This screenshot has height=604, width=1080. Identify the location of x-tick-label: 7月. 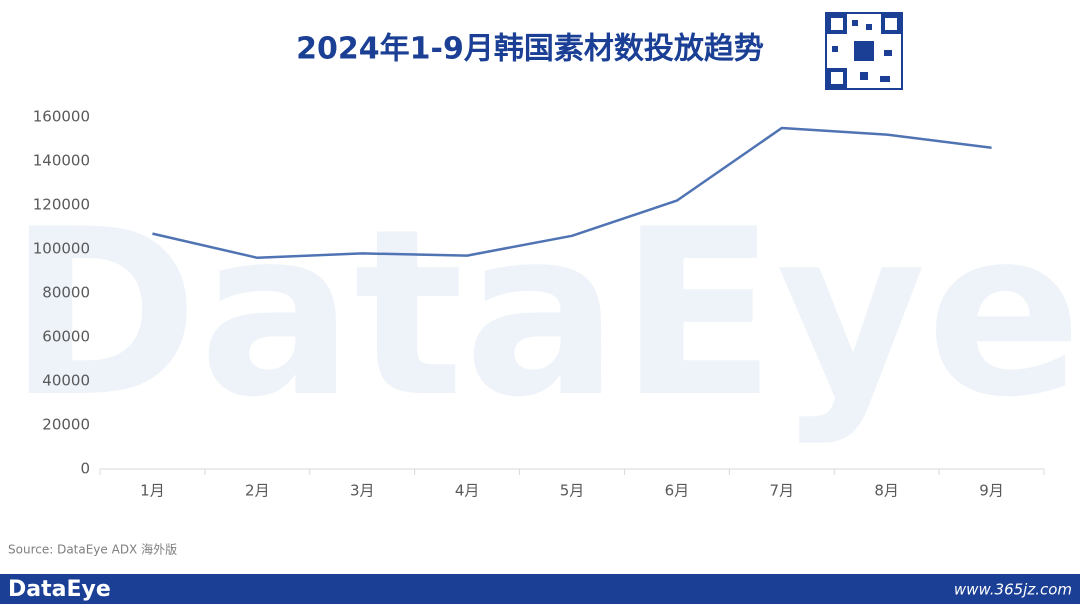
(782, 491).